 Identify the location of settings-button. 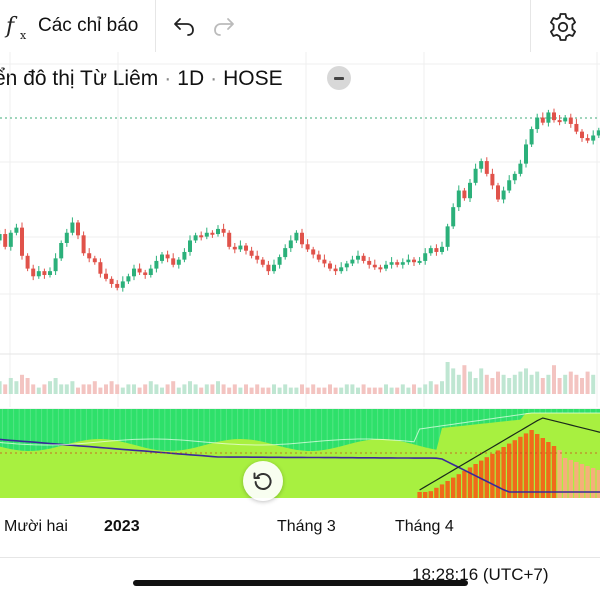
(563, 27).